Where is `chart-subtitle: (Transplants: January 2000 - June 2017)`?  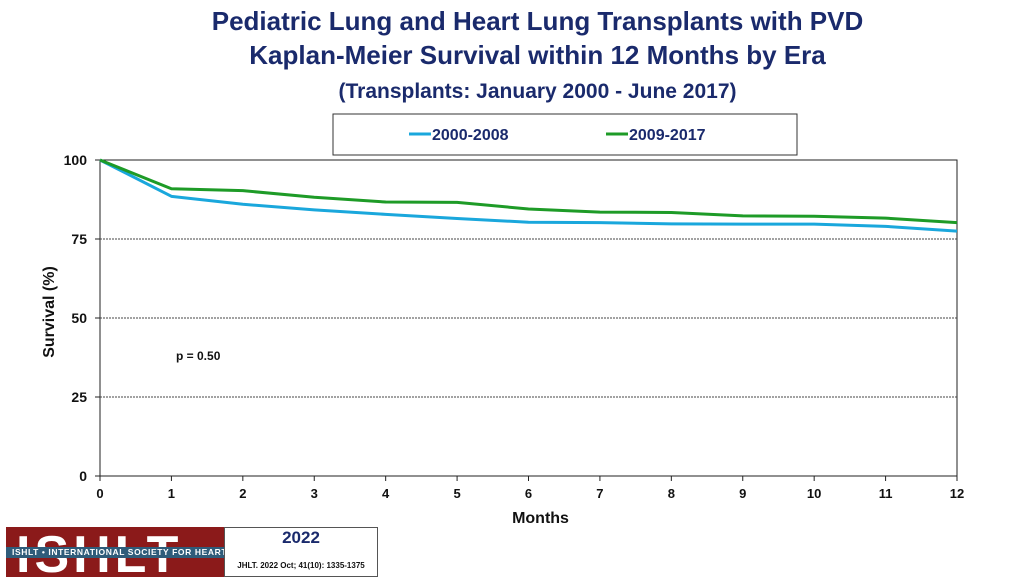
chart-subtitle: (Transplants: January 2000 - June 2017) is located at coordinates (537, 91).